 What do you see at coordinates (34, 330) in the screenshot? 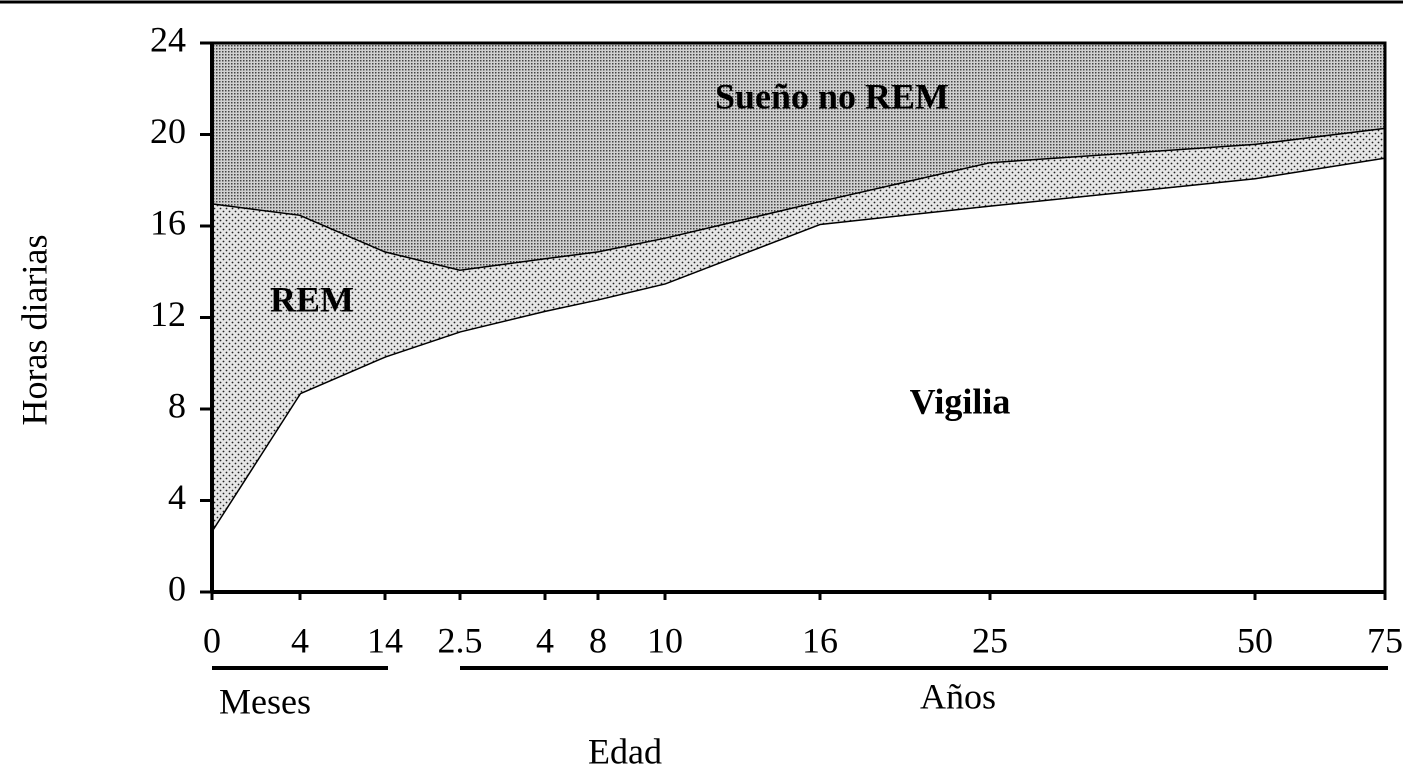
I see `y-axis-label: Horas diarias` at bounding box center [34, 330].